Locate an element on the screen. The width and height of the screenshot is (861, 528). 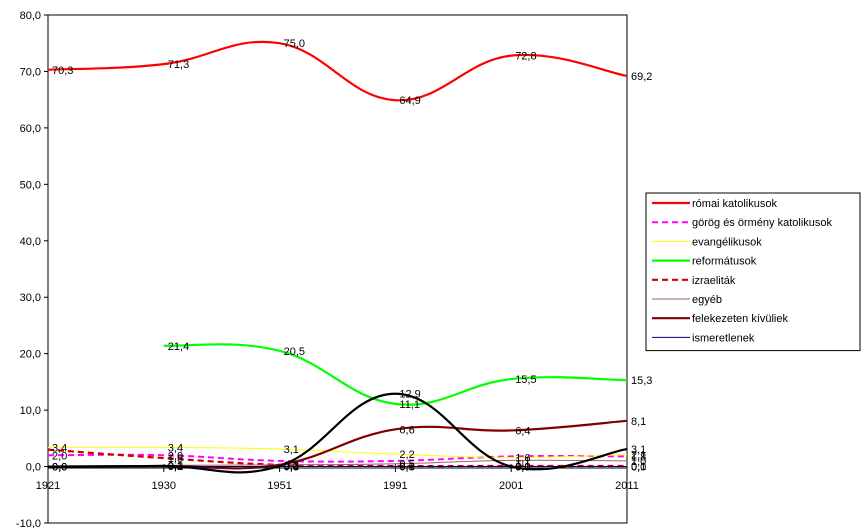
data-label: 8,1 is located at coordinates (638, 422).